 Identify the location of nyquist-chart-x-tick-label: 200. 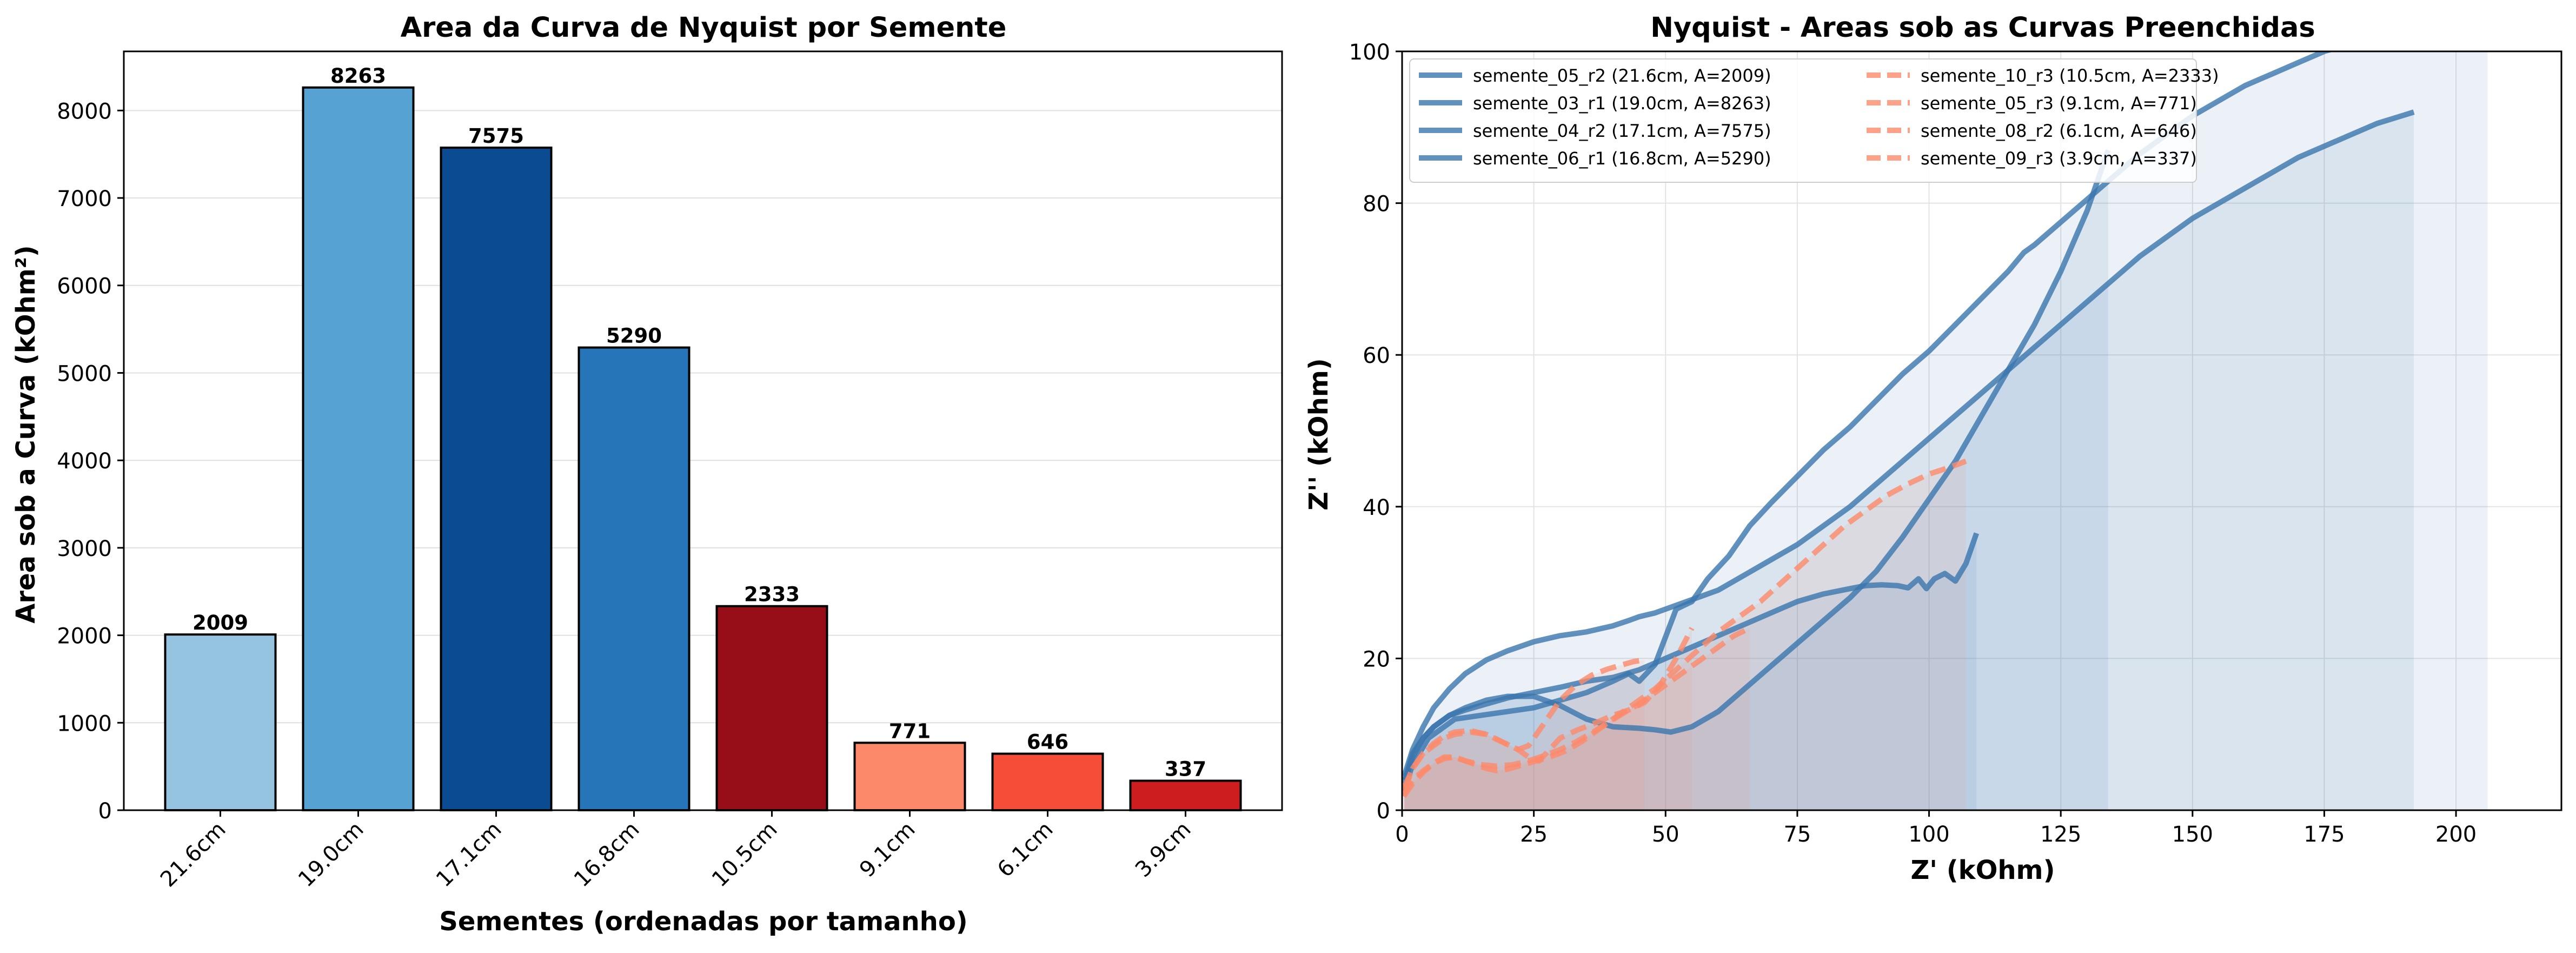
(2456, 834).